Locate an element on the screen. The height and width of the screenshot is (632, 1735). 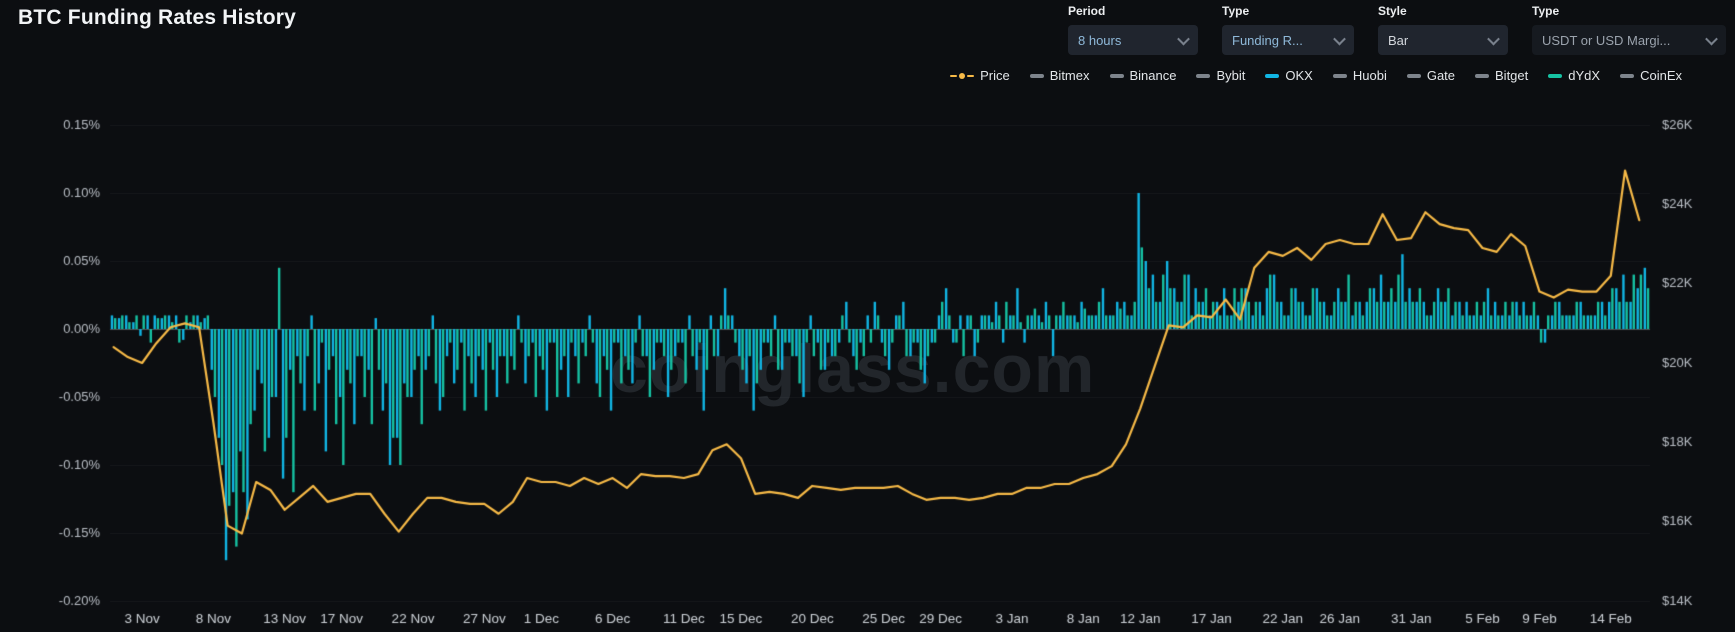
page-title: BTC Funding Rates History is located at coordinates (157, 17).